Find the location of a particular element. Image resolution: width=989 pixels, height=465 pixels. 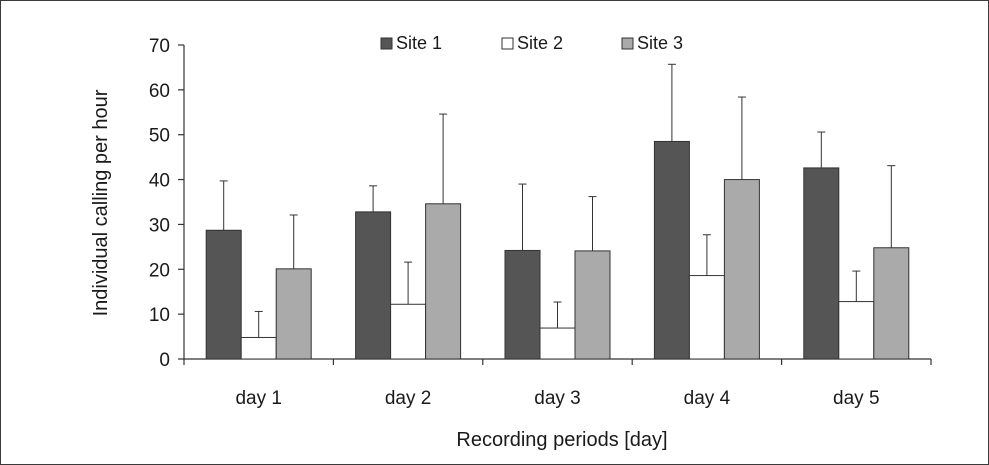

x-tick-label: day 1 is located at coordinates (258, 398).